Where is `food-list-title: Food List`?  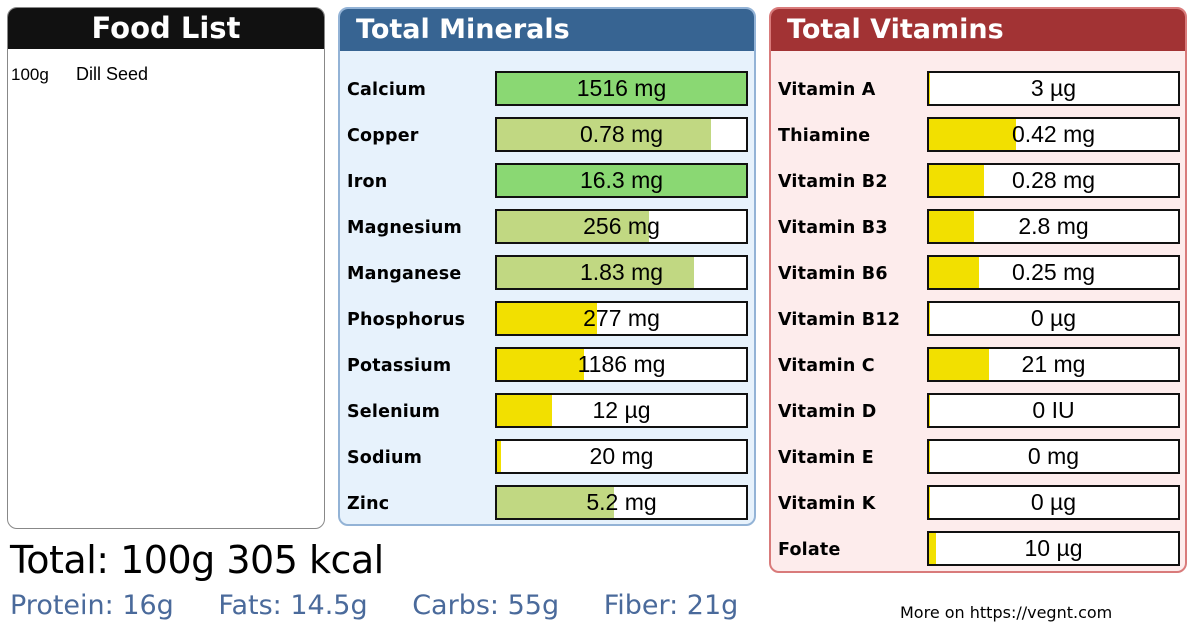 food-list-title: Food List is located at coordinates (166, 28).